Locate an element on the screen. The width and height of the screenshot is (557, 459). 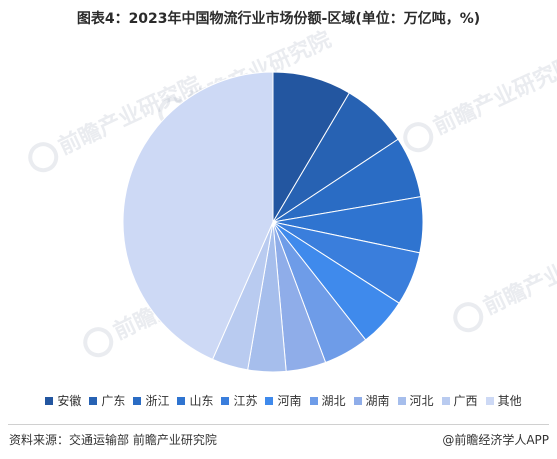
brand-label: @前瞻经济学人APP is located at coordinates (495, 440).